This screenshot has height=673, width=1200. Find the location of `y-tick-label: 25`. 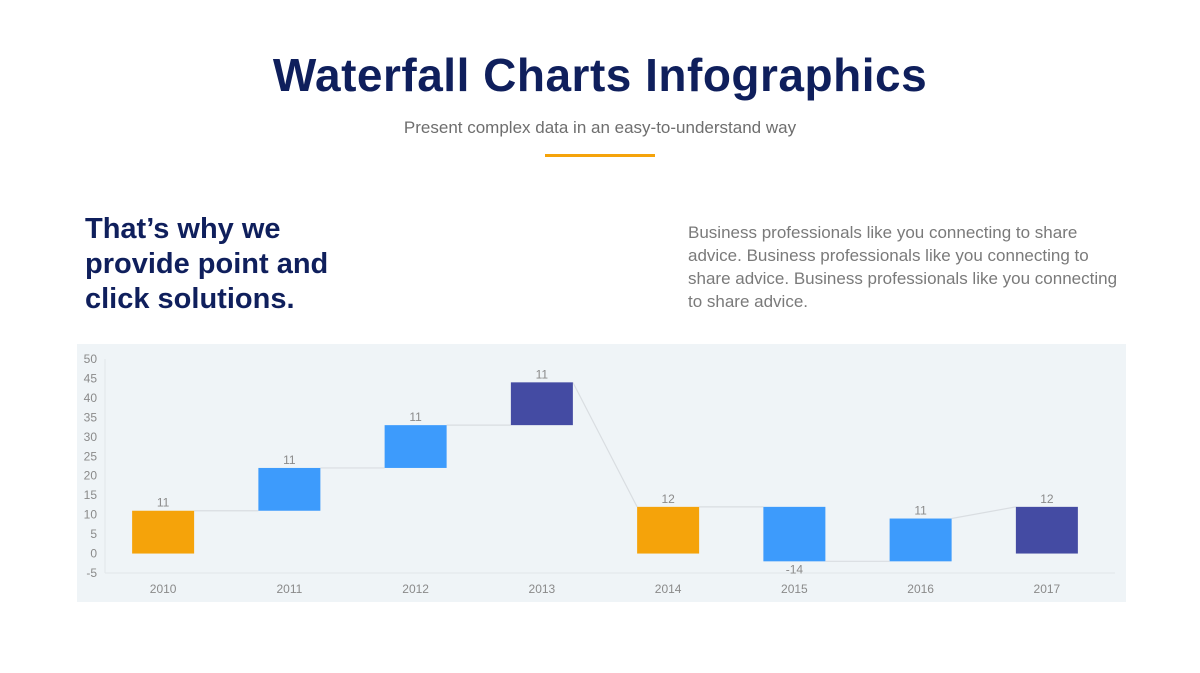

y-tick-label: 25 is located at coordinates (91, 456).